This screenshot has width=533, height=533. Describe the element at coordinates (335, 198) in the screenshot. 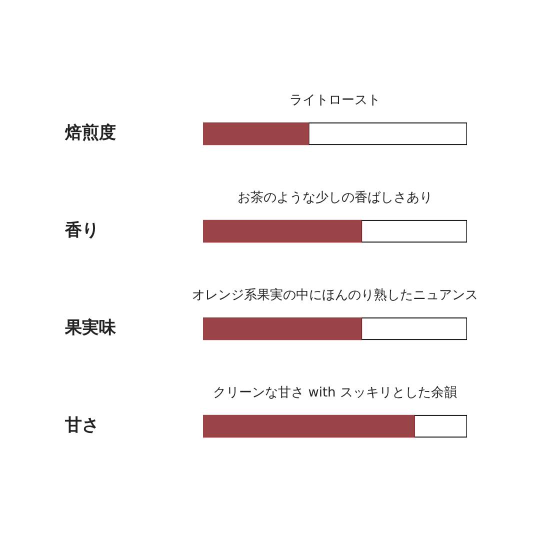

I see `annotation: お茶のような少しの香ばしさあり` at that location.